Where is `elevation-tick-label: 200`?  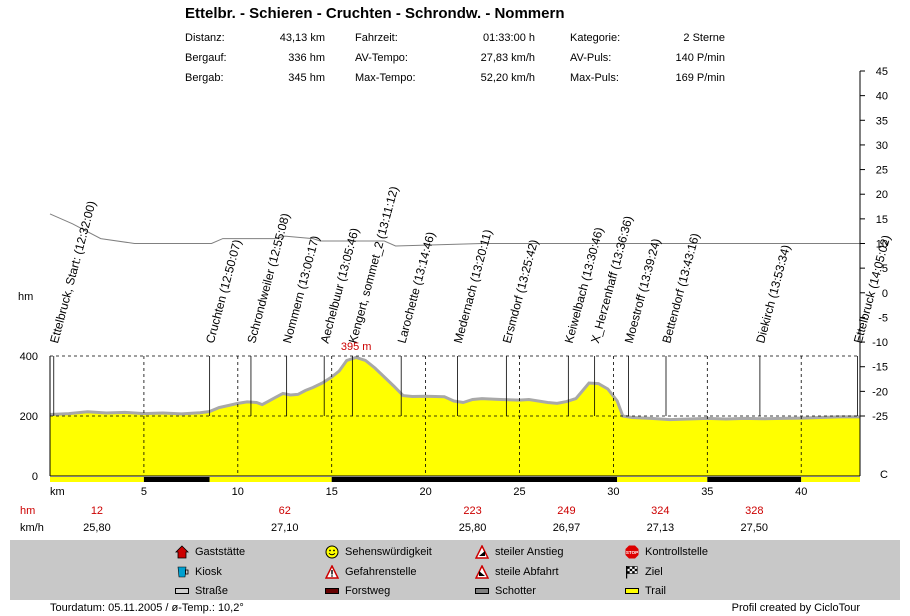 elevation-tick-label: 200 is located at coordinates (29, 417).